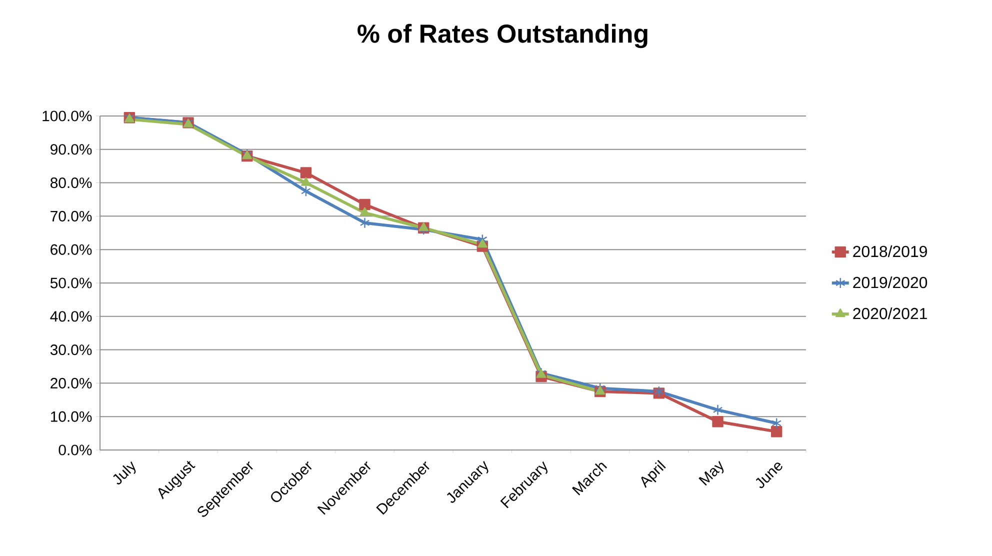 This screenshot has width=992, height=556. Describe the element at coordinates (71, 216) in the screenshot. I see `y-tick-label: 70.0%` at that location.